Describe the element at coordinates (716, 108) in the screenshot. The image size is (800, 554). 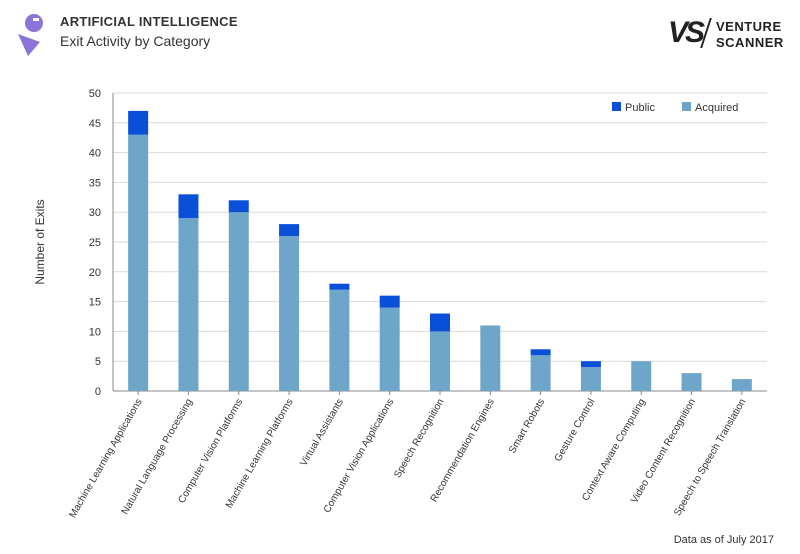
I see `legend-acquired-label: Acquired` at that location.